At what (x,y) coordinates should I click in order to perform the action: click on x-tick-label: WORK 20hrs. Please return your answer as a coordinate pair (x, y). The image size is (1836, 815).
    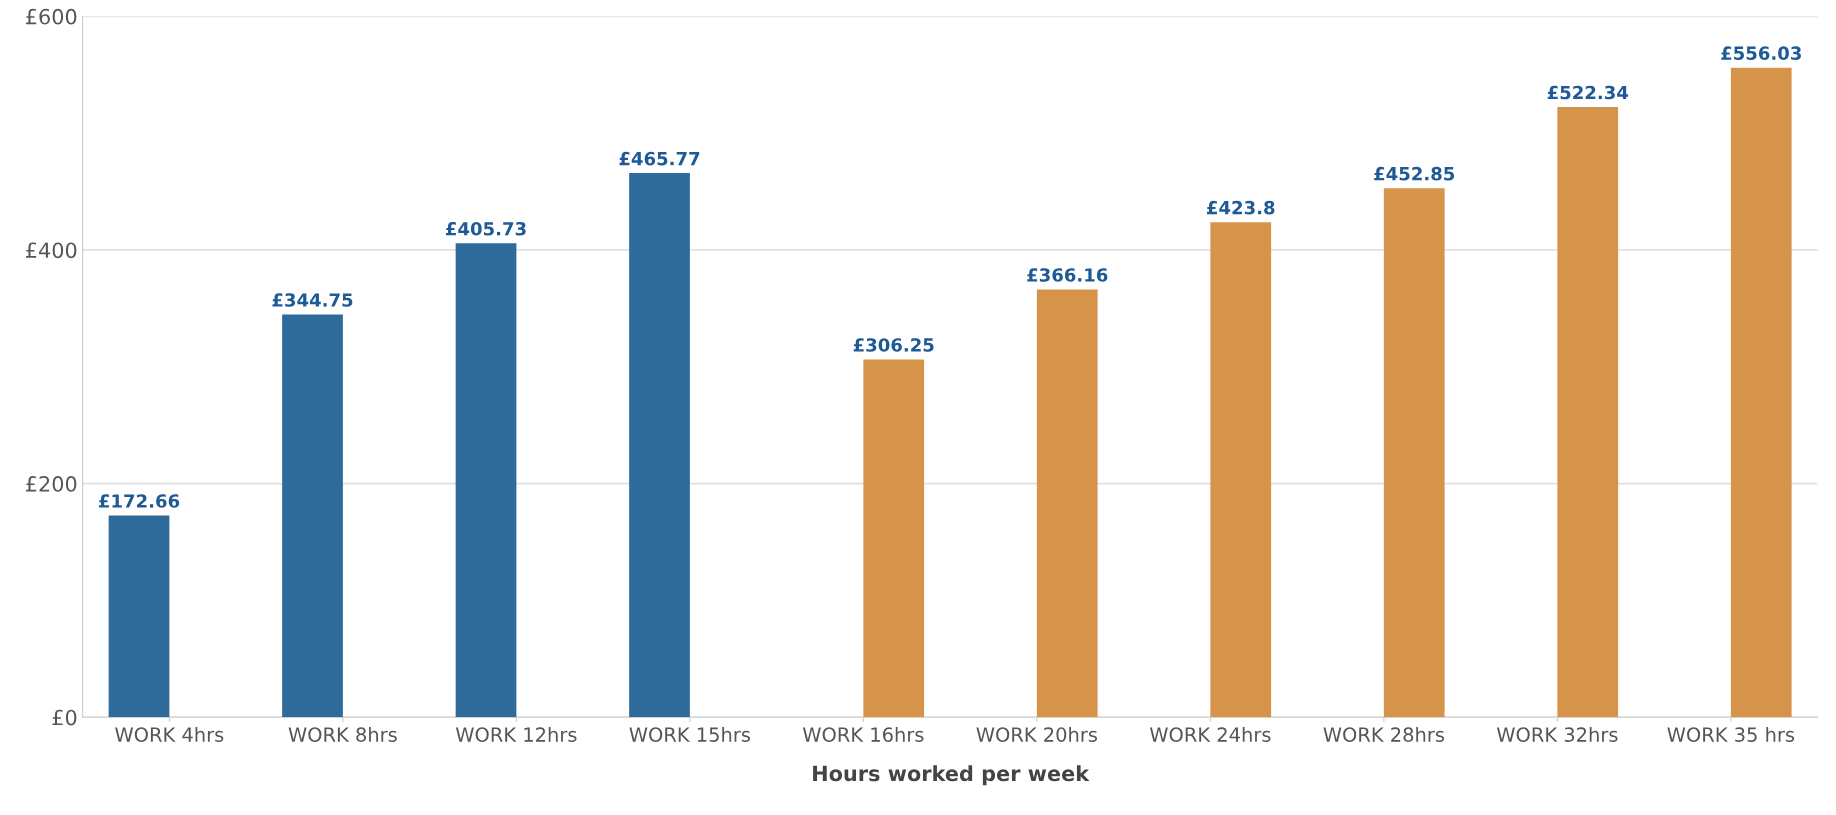
    Looking at the image, I should click on (1037, 734).